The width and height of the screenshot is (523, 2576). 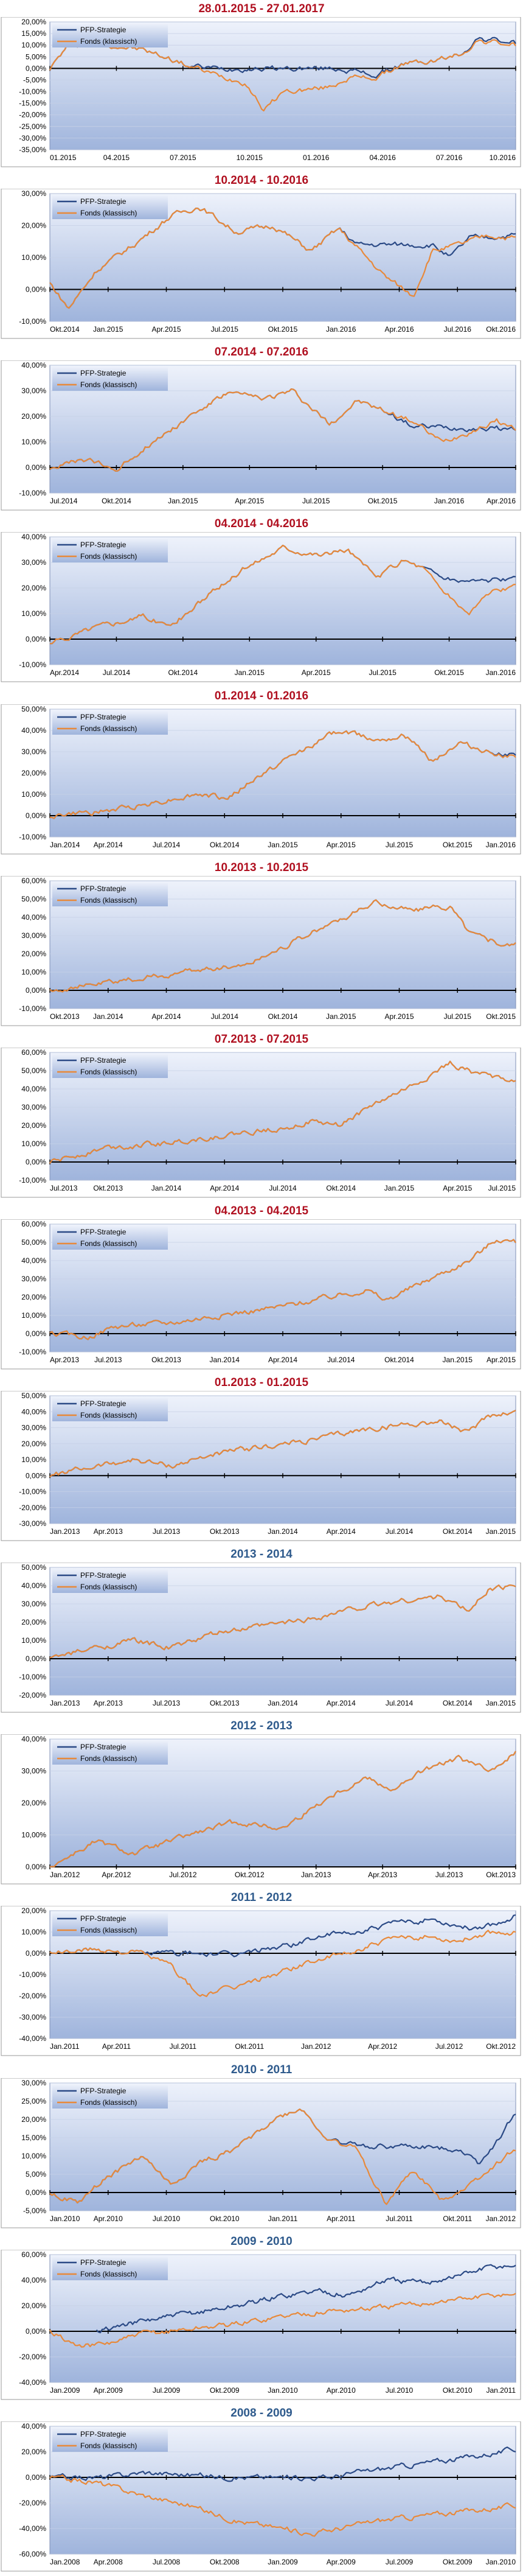 I want to click on x-tick-label: Jul.2008, so click(x=167, y=2562).